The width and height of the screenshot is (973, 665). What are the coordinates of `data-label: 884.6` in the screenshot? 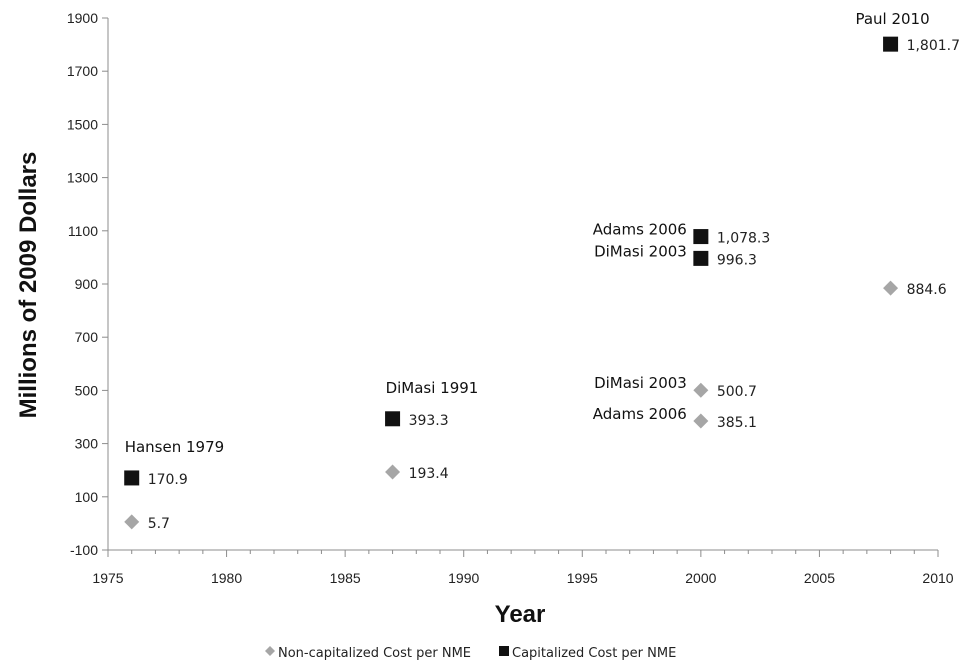 It's located at (927, 290).